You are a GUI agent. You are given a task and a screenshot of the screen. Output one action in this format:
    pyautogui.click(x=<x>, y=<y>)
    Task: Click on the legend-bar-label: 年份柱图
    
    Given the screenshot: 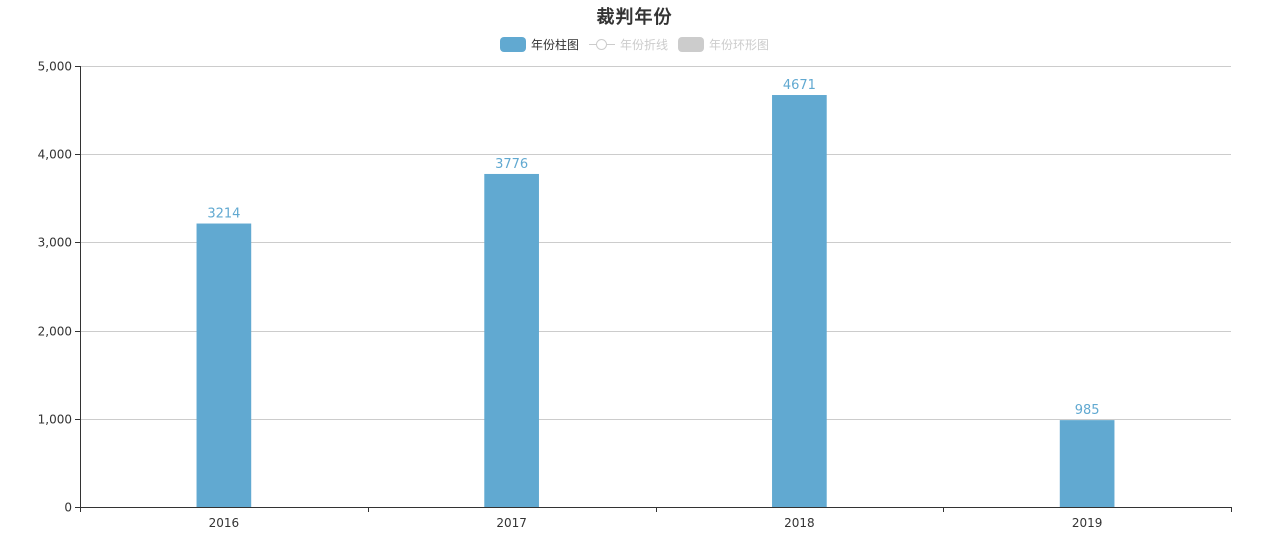 What is the action you would take?
    pyautogui.click(x=554, y=45)
    